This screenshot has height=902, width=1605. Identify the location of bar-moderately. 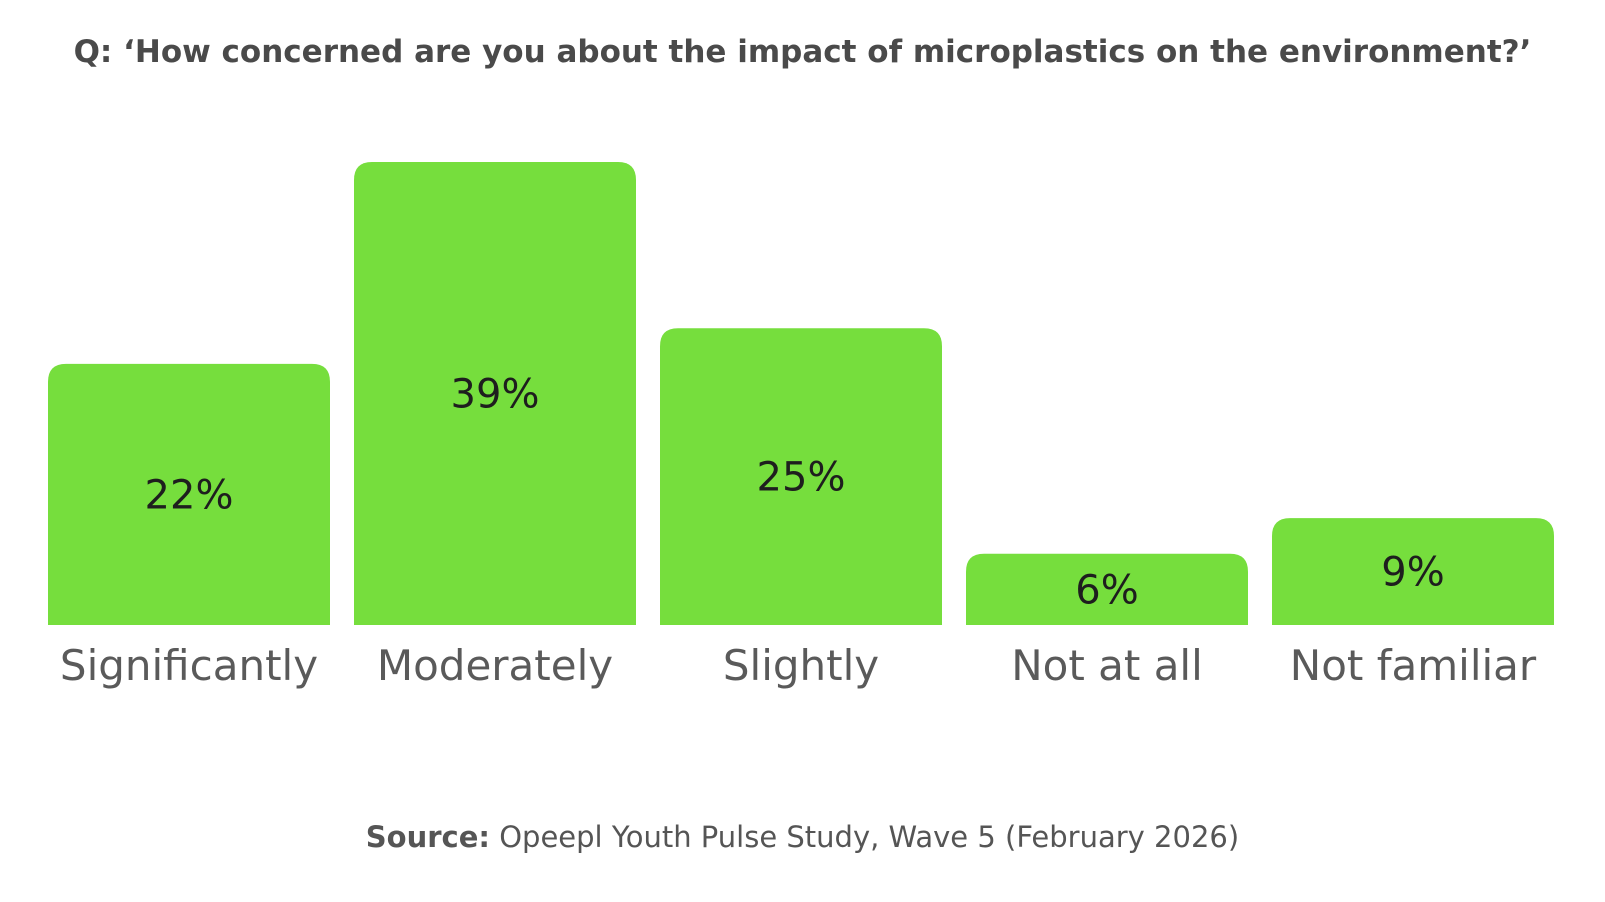
(495, 393).